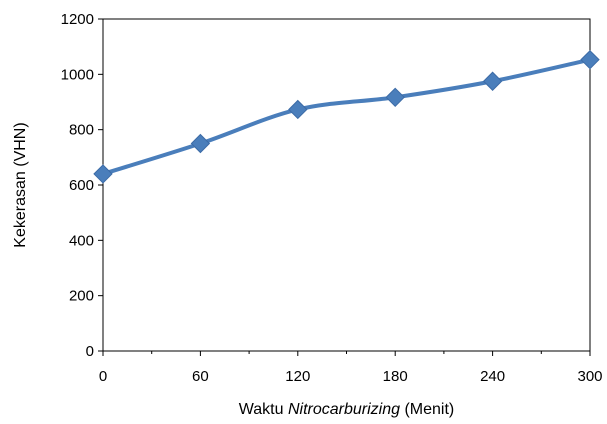 The width and height of the screenshot is (607, 424). What do you see at coordinates (351, 368) in the screenshot?
I see `x-axis: 0 60 120 180 240 300` at bounding box center [351, 368].